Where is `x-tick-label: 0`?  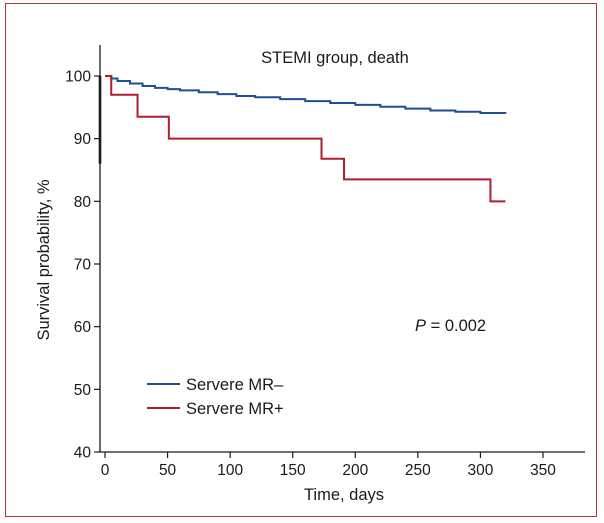
x-tick-label: 0 is located at coordinates (105, 470).